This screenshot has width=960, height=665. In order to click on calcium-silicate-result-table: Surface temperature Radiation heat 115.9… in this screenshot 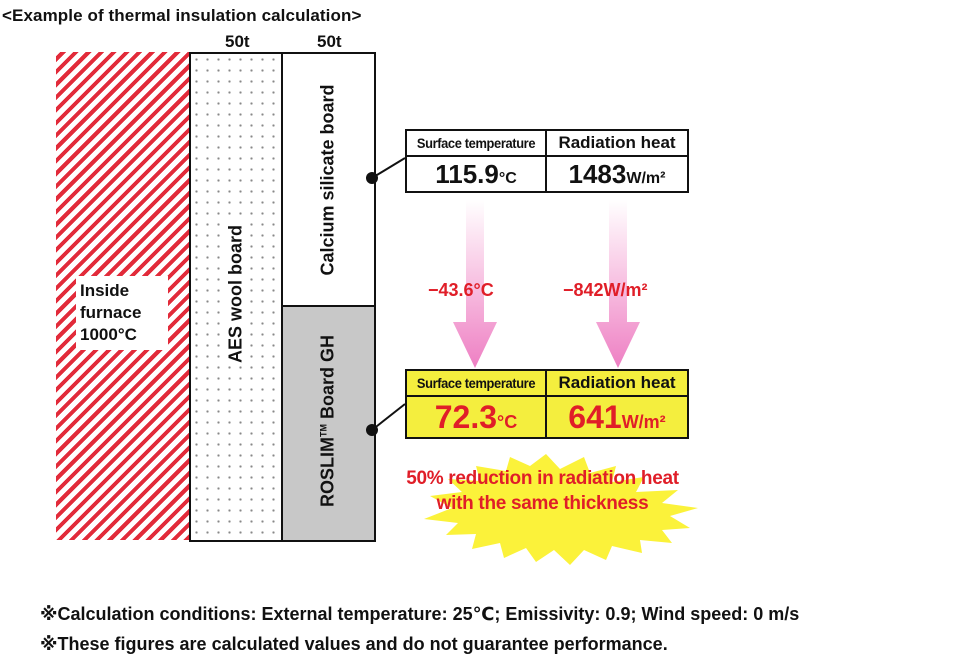, I will do `click(547, 161)`.